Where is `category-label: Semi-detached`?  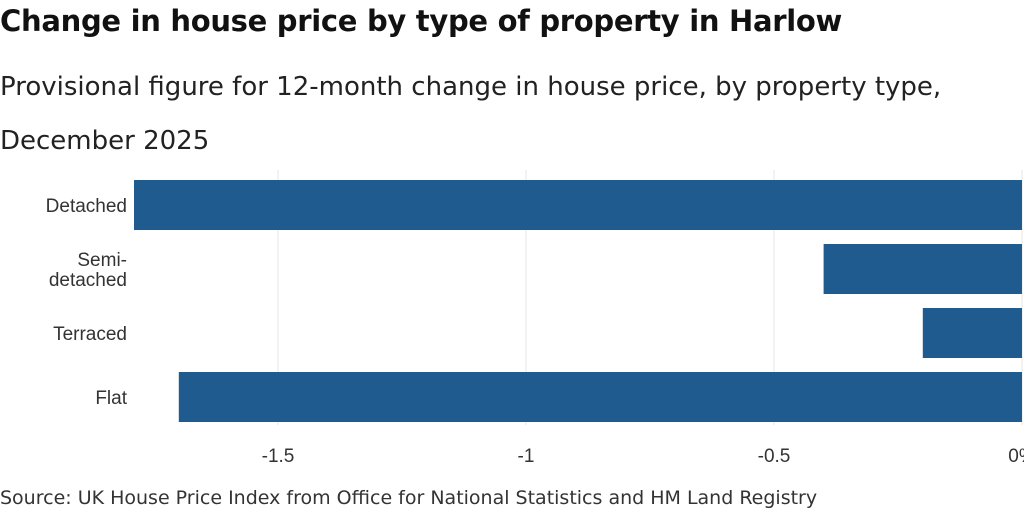 category-label: Semi-detached is located at coordinates (88, 270).